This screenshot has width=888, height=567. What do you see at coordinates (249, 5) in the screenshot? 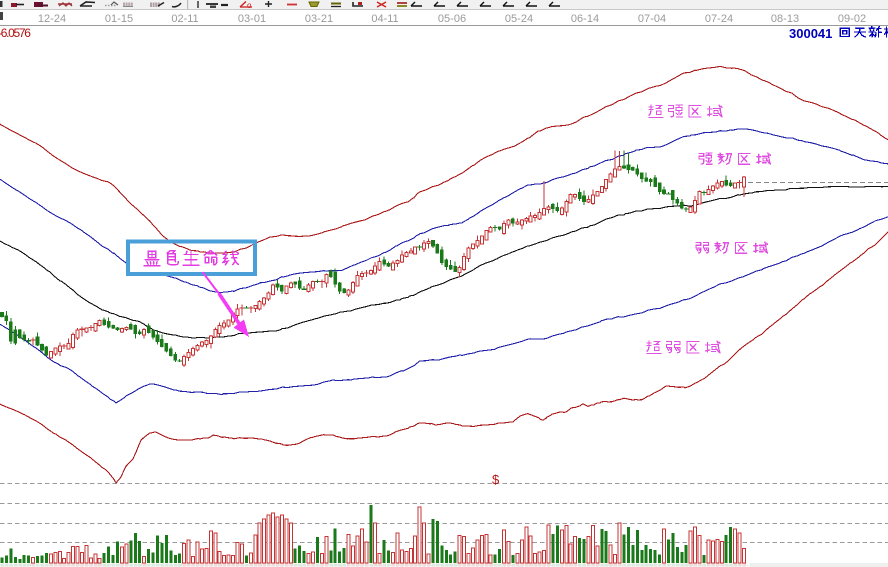
I see `svg-text: o` at bounding box center [249, 5].